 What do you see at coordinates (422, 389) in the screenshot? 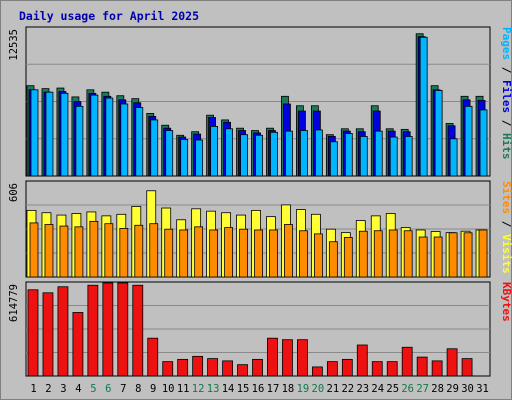
I see `x-tick-label: 27` at bounding box center [422, 389].